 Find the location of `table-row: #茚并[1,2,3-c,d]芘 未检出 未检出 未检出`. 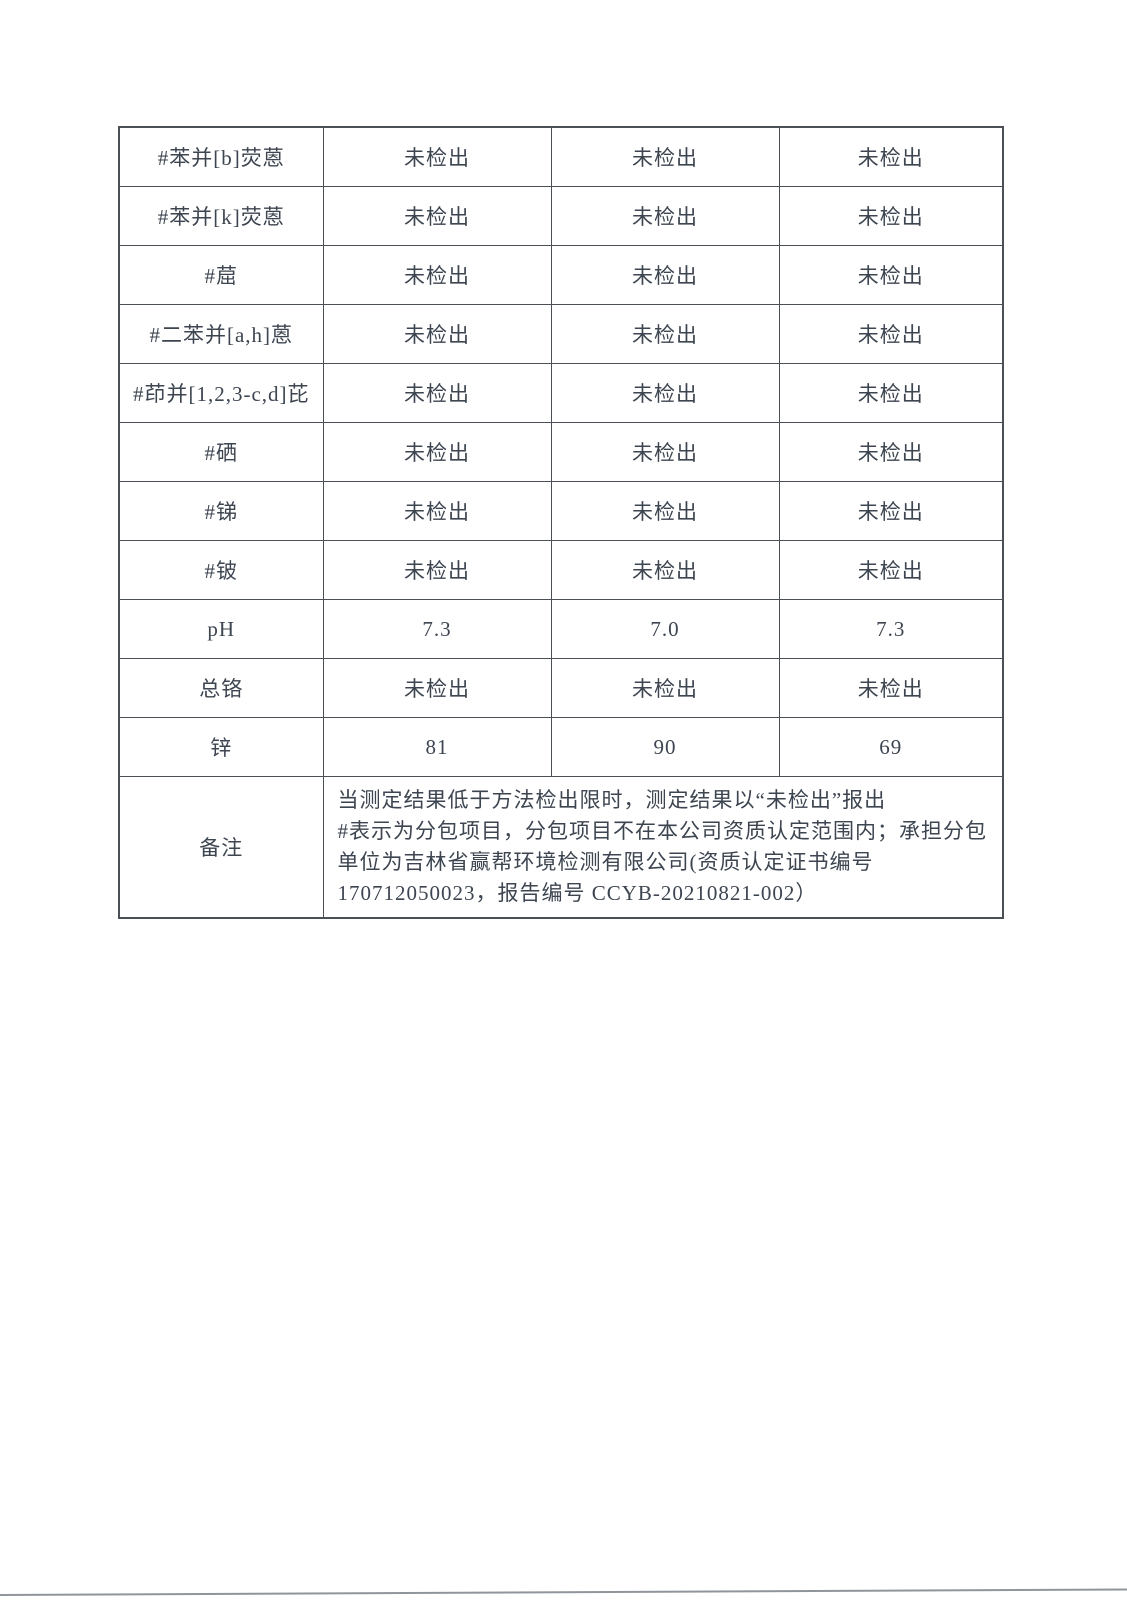

table-row: #茚并[1,2,3-c,d]芘 未检出 未检出 未检出 is located at coordinates (561, 393).